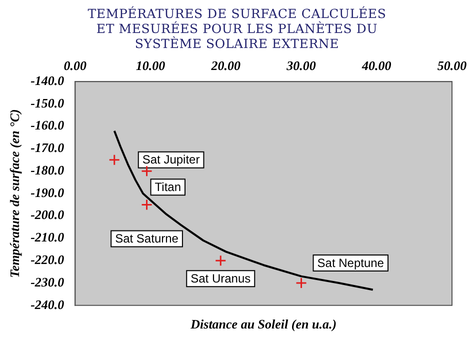 The width and height of the screenshot is (474, 347). Describe the element at coordinates (301, 66) in the screenshot. I see `x-tick-label: 30.00` at that location.